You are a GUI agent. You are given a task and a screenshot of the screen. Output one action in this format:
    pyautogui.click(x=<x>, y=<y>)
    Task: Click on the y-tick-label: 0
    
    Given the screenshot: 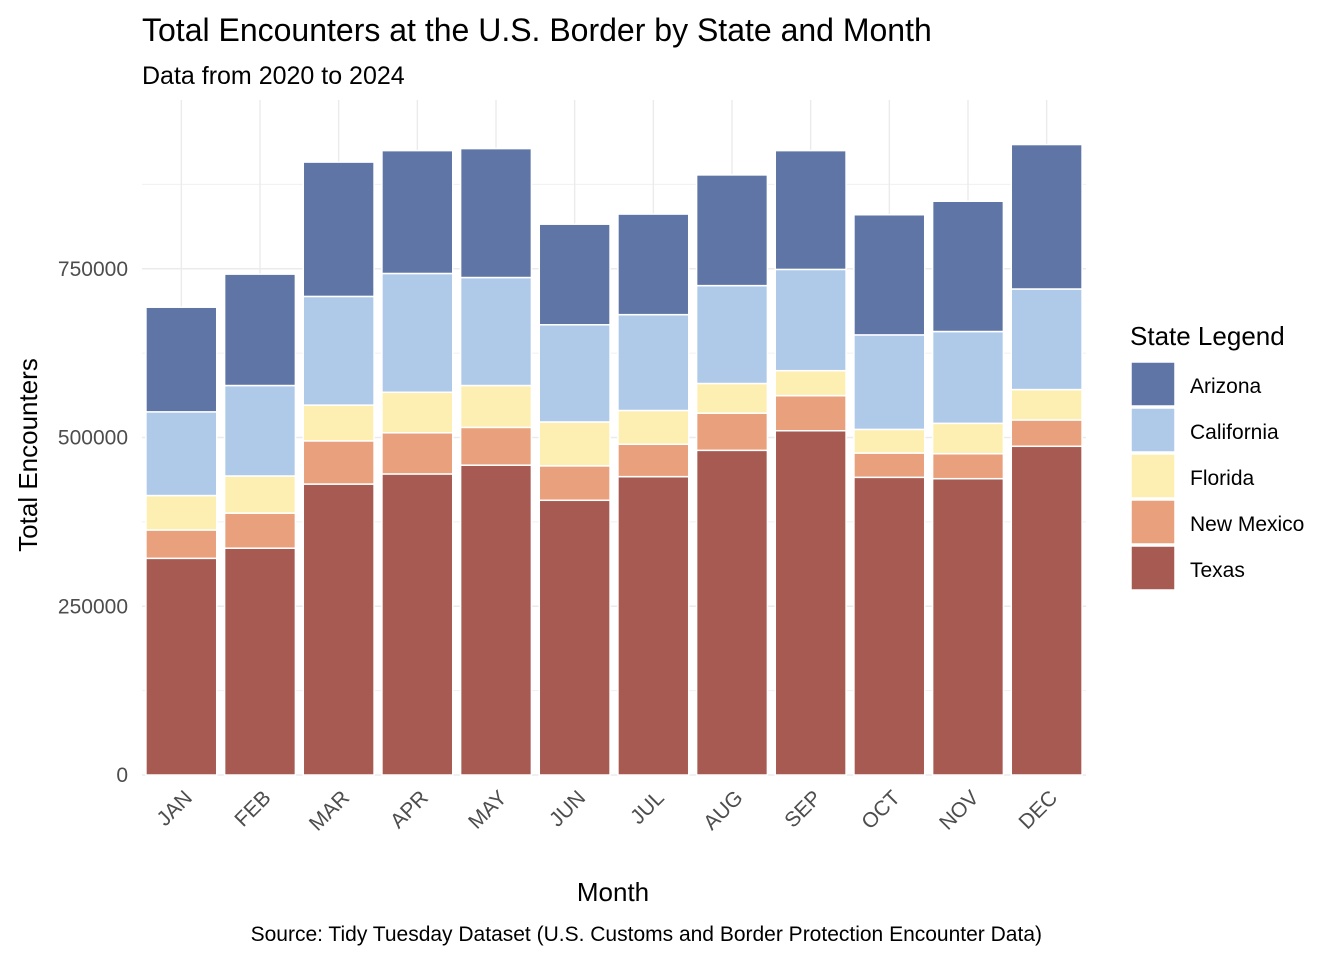 What is the action you would take?
    pyautogui.click(x=122, y=775)
    